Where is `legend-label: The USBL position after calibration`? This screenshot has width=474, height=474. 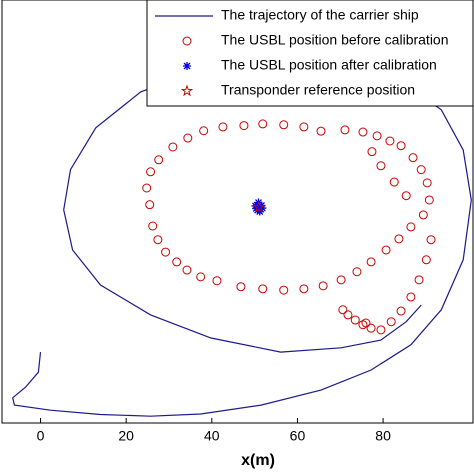 legend-label: The USBL position after calibration is located at coordinates (329, 65).